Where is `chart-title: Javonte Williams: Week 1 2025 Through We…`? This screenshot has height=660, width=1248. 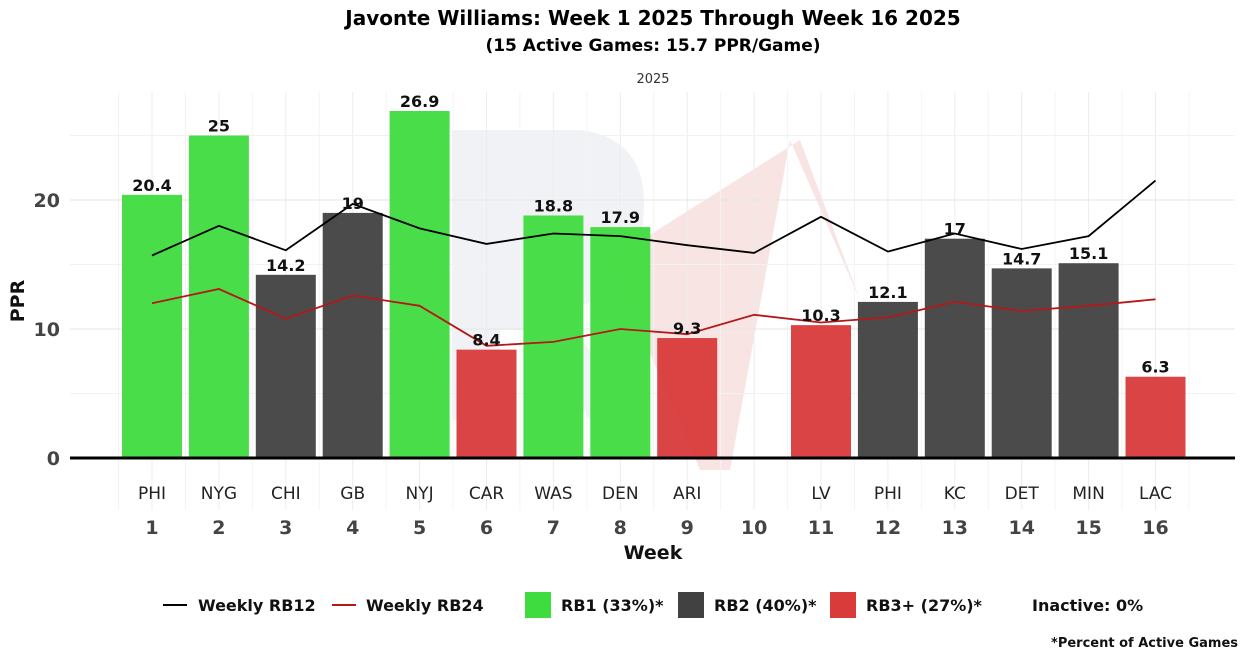 chart-title: Javonte Williams: Week 1 2025 Through We… is located at coordinates (651, 18).